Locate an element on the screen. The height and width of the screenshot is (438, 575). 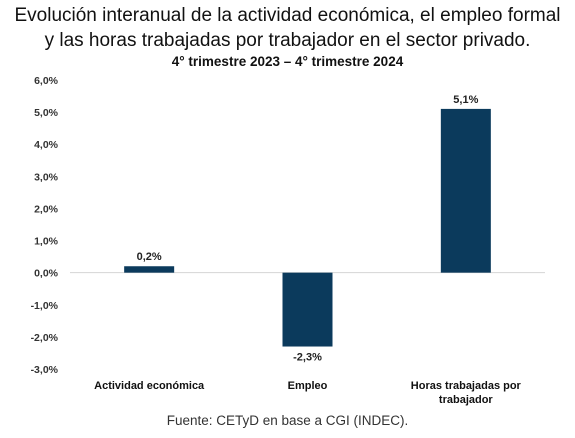
data-label: 5,1% is located at coordinates (465, 100).